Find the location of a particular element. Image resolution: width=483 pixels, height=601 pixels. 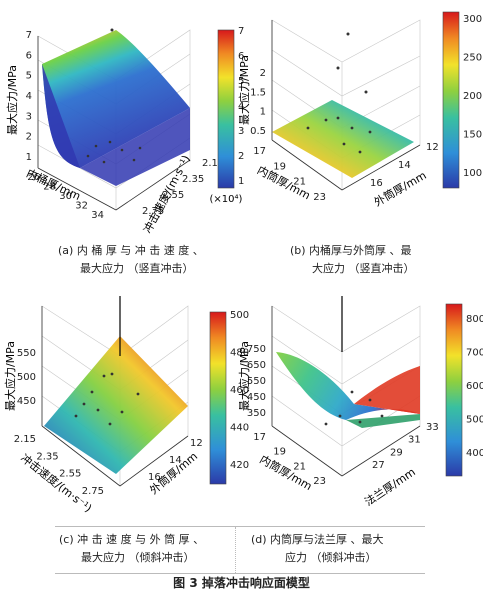

scatter-points-a is located at coordinates (114, 96).